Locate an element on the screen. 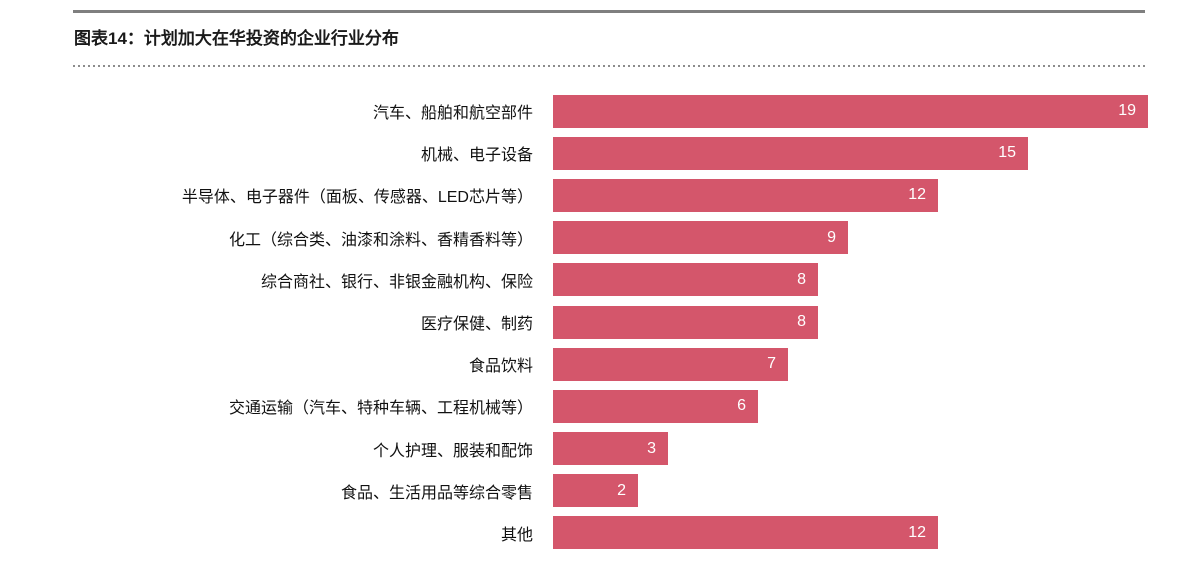 The height and width of the screenshot is (588, 1196). category-label: 汽车、船舶和航空部件 is located at coordinates (452, 114).